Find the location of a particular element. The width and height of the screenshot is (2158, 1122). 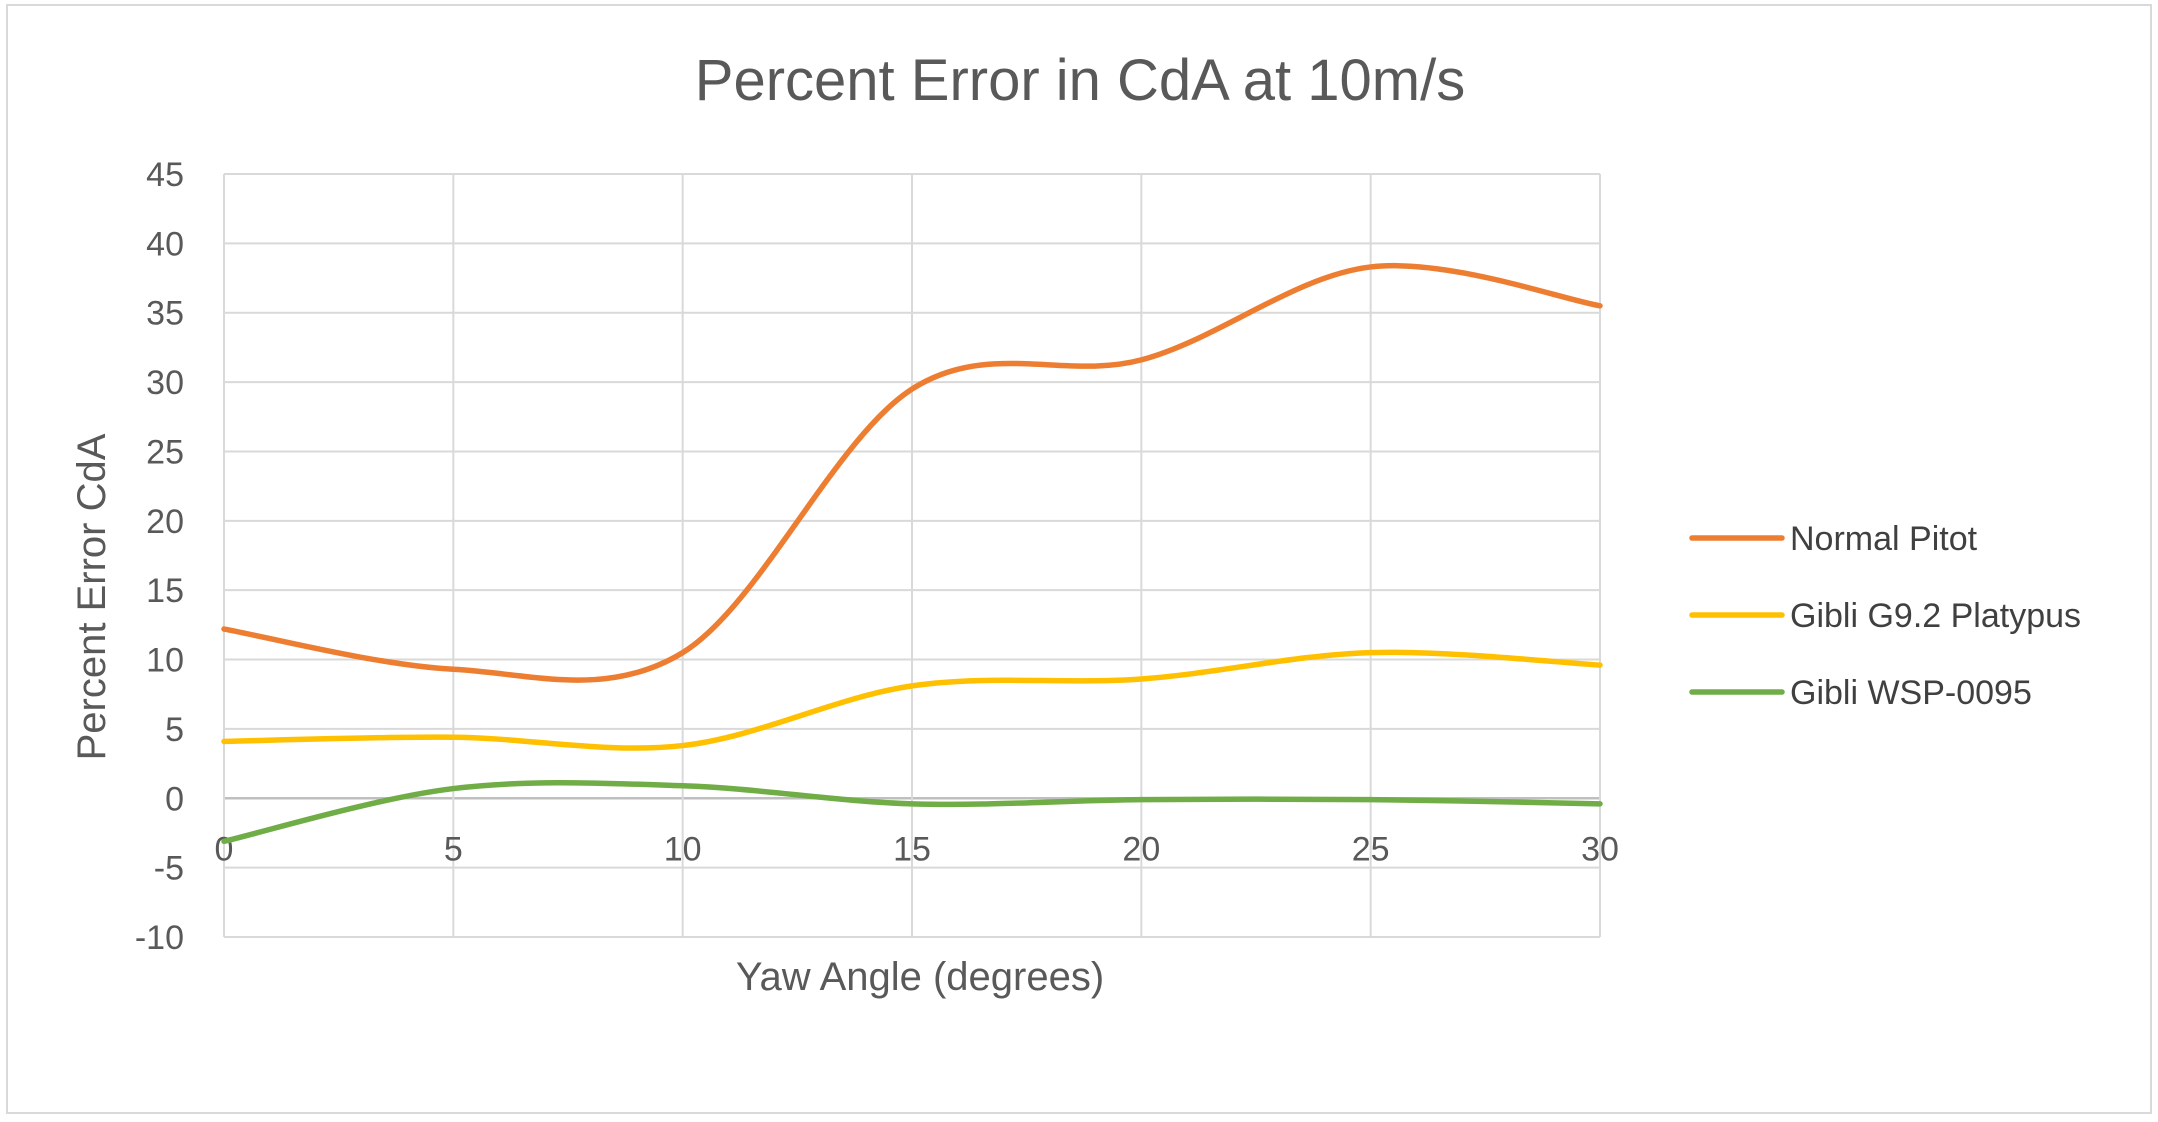

legend-label-normal-pitot: Normal Pitot is located at coordinates (1884, 539).